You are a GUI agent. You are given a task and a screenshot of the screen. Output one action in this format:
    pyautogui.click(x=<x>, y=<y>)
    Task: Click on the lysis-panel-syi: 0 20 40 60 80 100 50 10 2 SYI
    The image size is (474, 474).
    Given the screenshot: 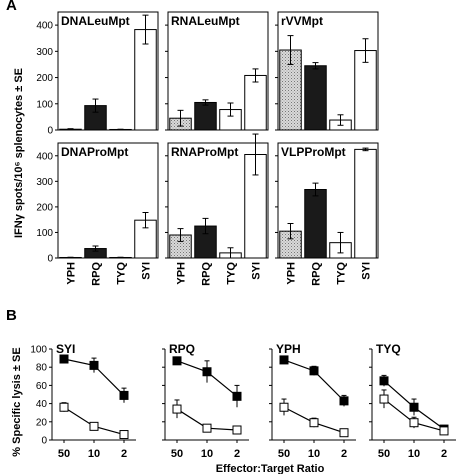 What is the action you would take?
    pyautogui.click(x=83, y=401)
    